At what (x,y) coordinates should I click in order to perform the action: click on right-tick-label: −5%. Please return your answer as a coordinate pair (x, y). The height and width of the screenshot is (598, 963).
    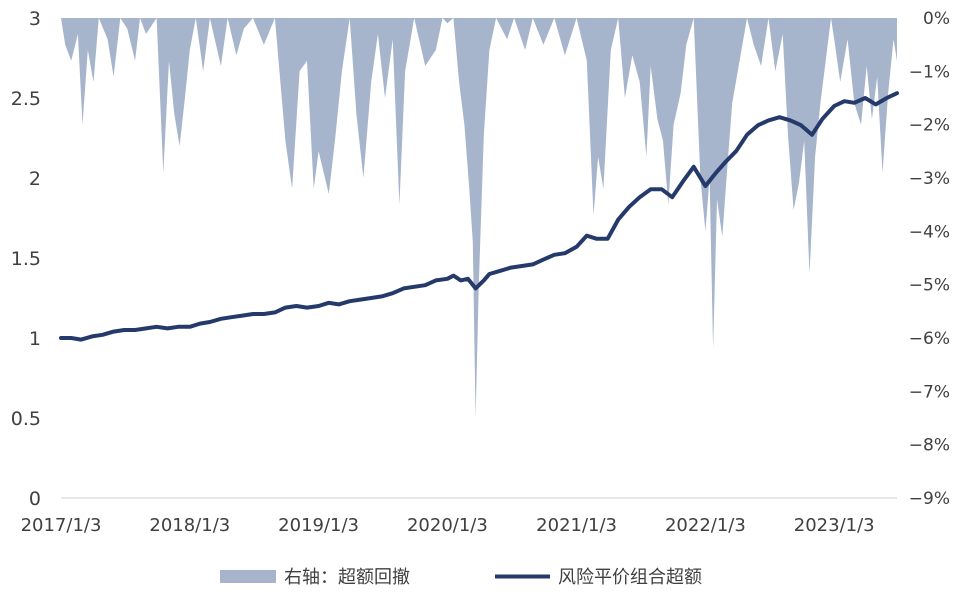
    Looking at the image, I should click on (929, 286).